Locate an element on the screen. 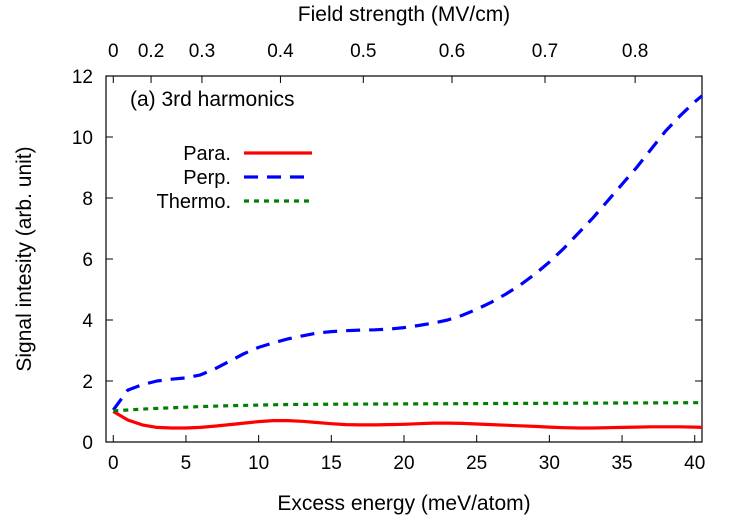 The width and height of the screenshot is (747, 523). legend-label: Thermo. is located at coordinates (194, 202).